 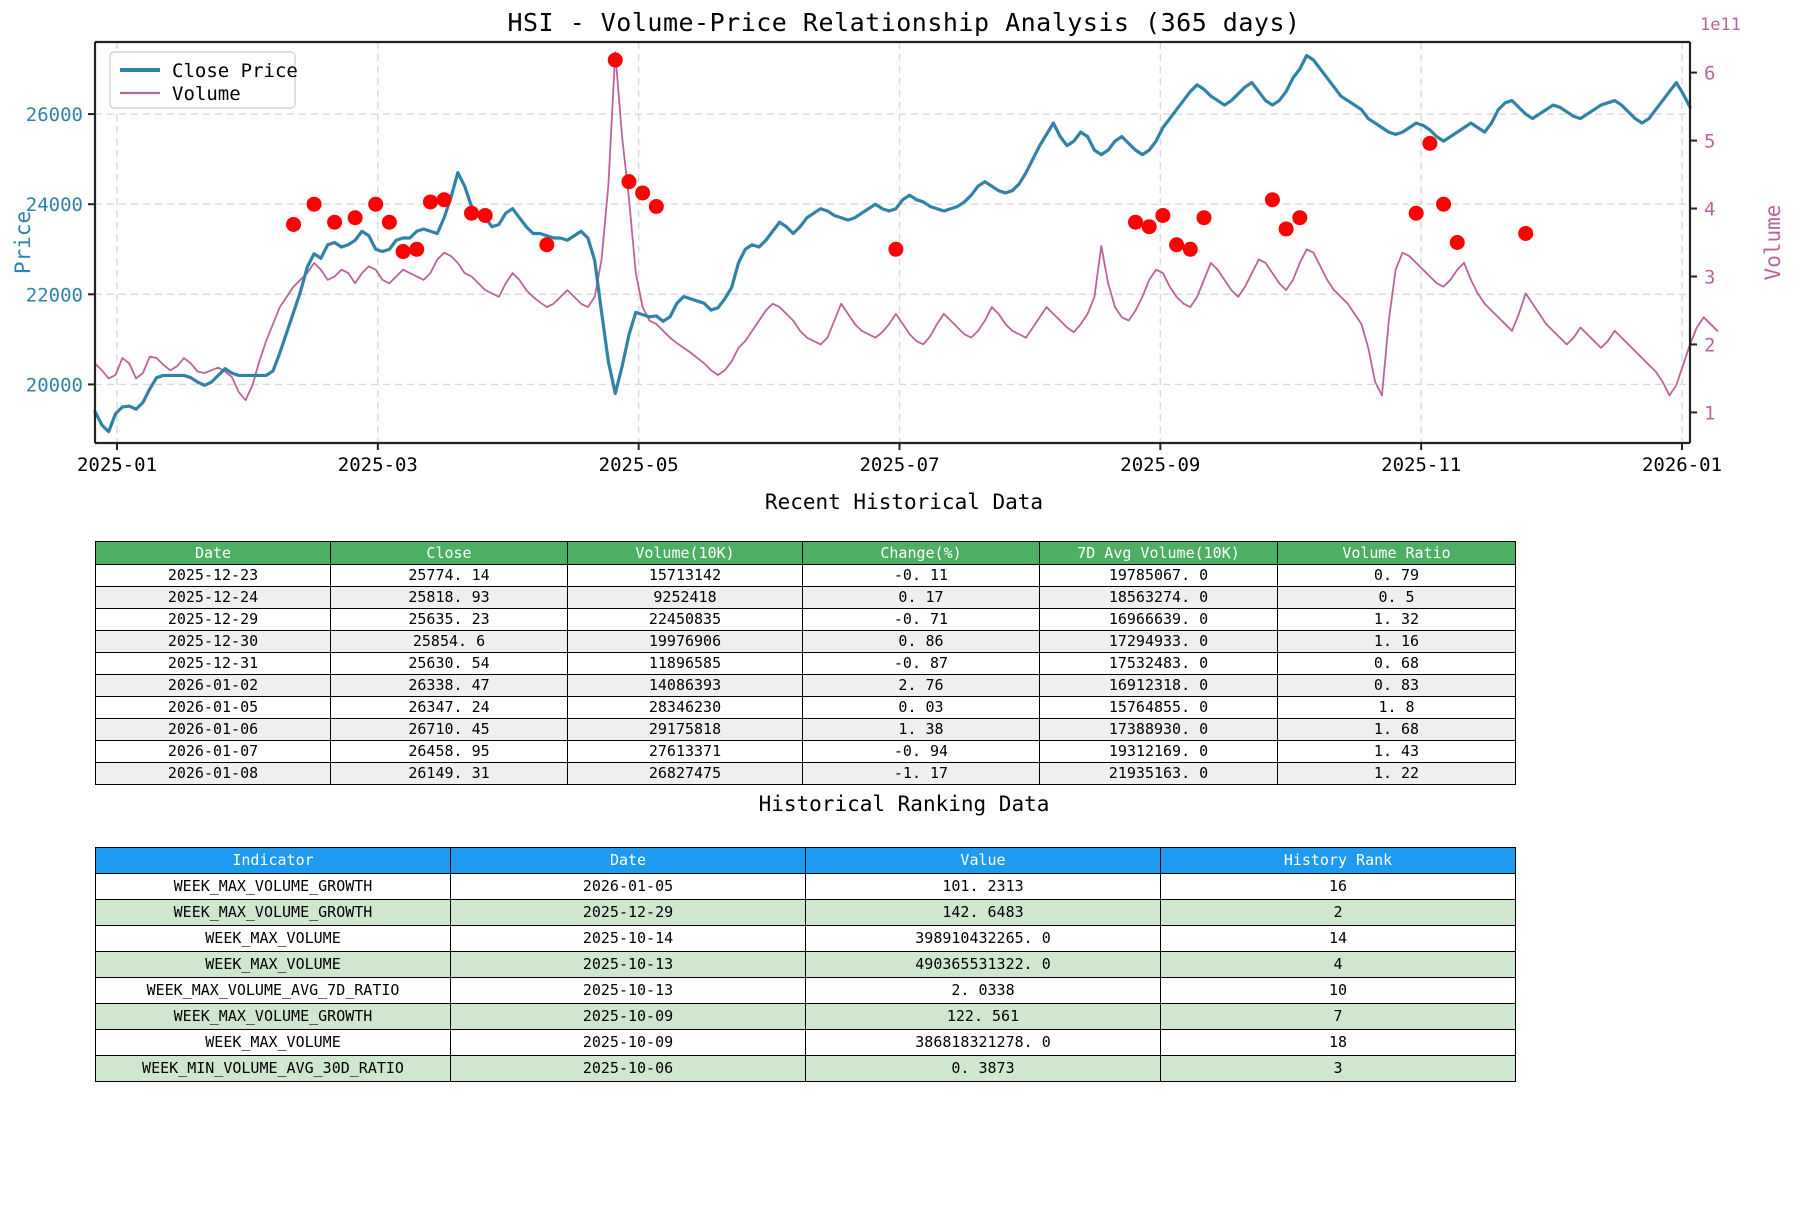 What do you see at coordinates (1338, 1016) in the screenshot?
I see `rank-cell-3: 7` at bounding box center [1338, 1016].